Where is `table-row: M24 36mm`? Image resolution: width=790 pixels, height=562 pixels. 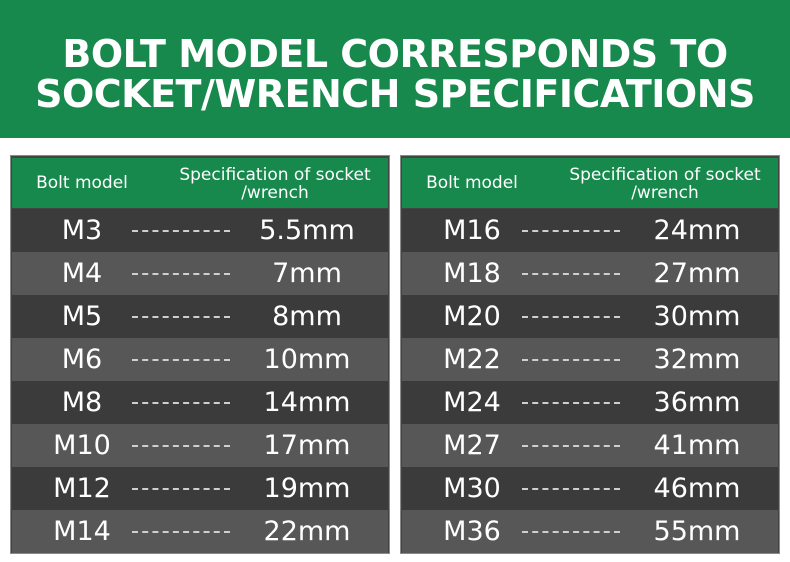 table-row: M24 36mm is located at coordinates (590, 402).